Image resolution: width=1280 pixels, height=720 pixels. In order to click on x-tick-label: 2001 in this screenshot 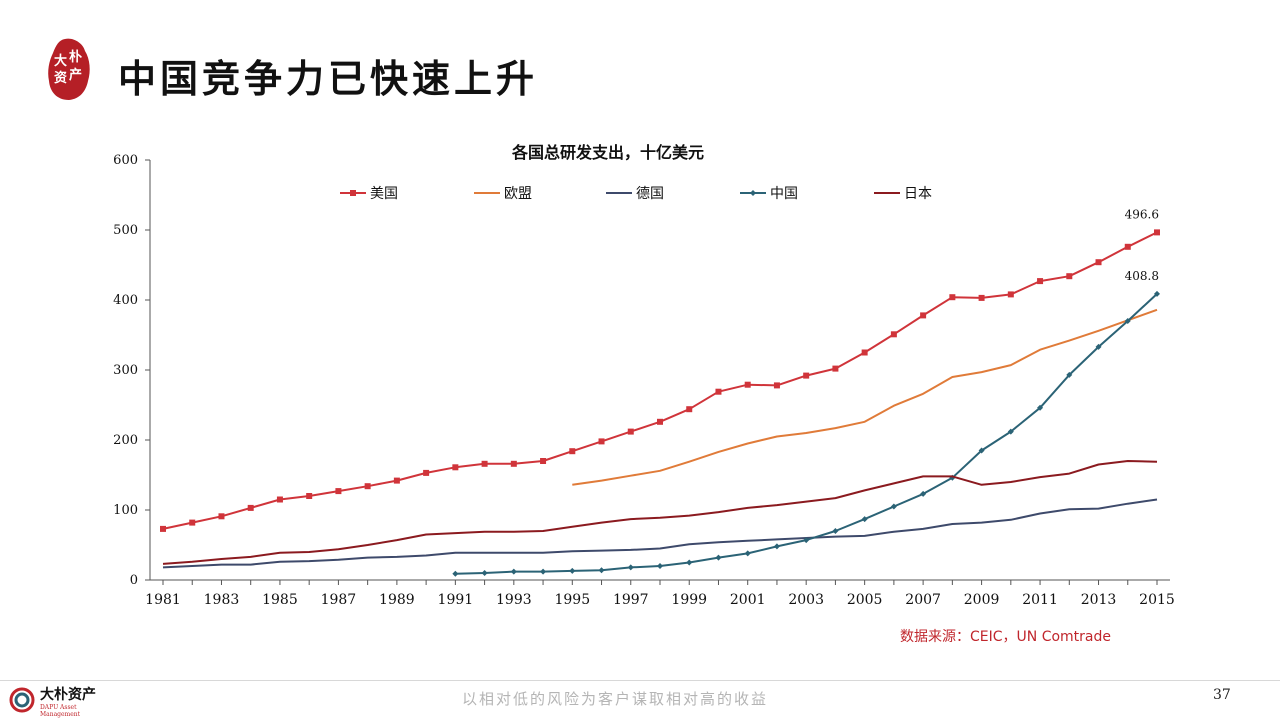, I will do `click(748, 600)`.